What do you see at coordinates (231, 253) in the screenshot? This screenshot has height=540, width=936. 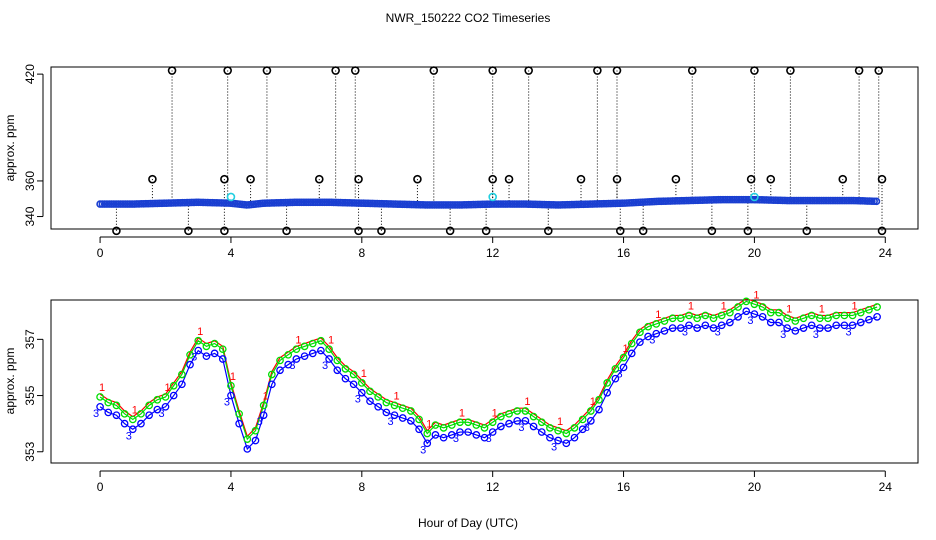 I see `top-x-tick-label: 4` at bounding box center [231, 253].